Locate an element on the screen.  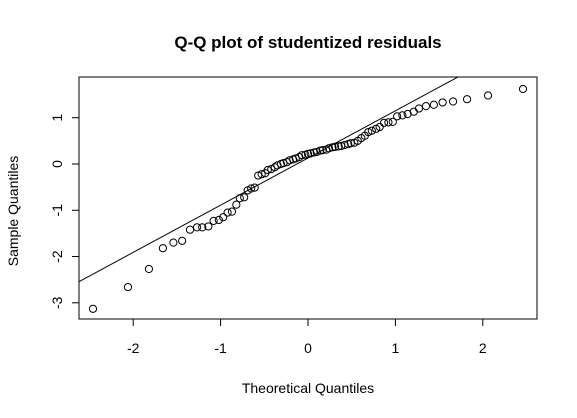
y-tick-label: 0 is located at coordinates (57, 164).